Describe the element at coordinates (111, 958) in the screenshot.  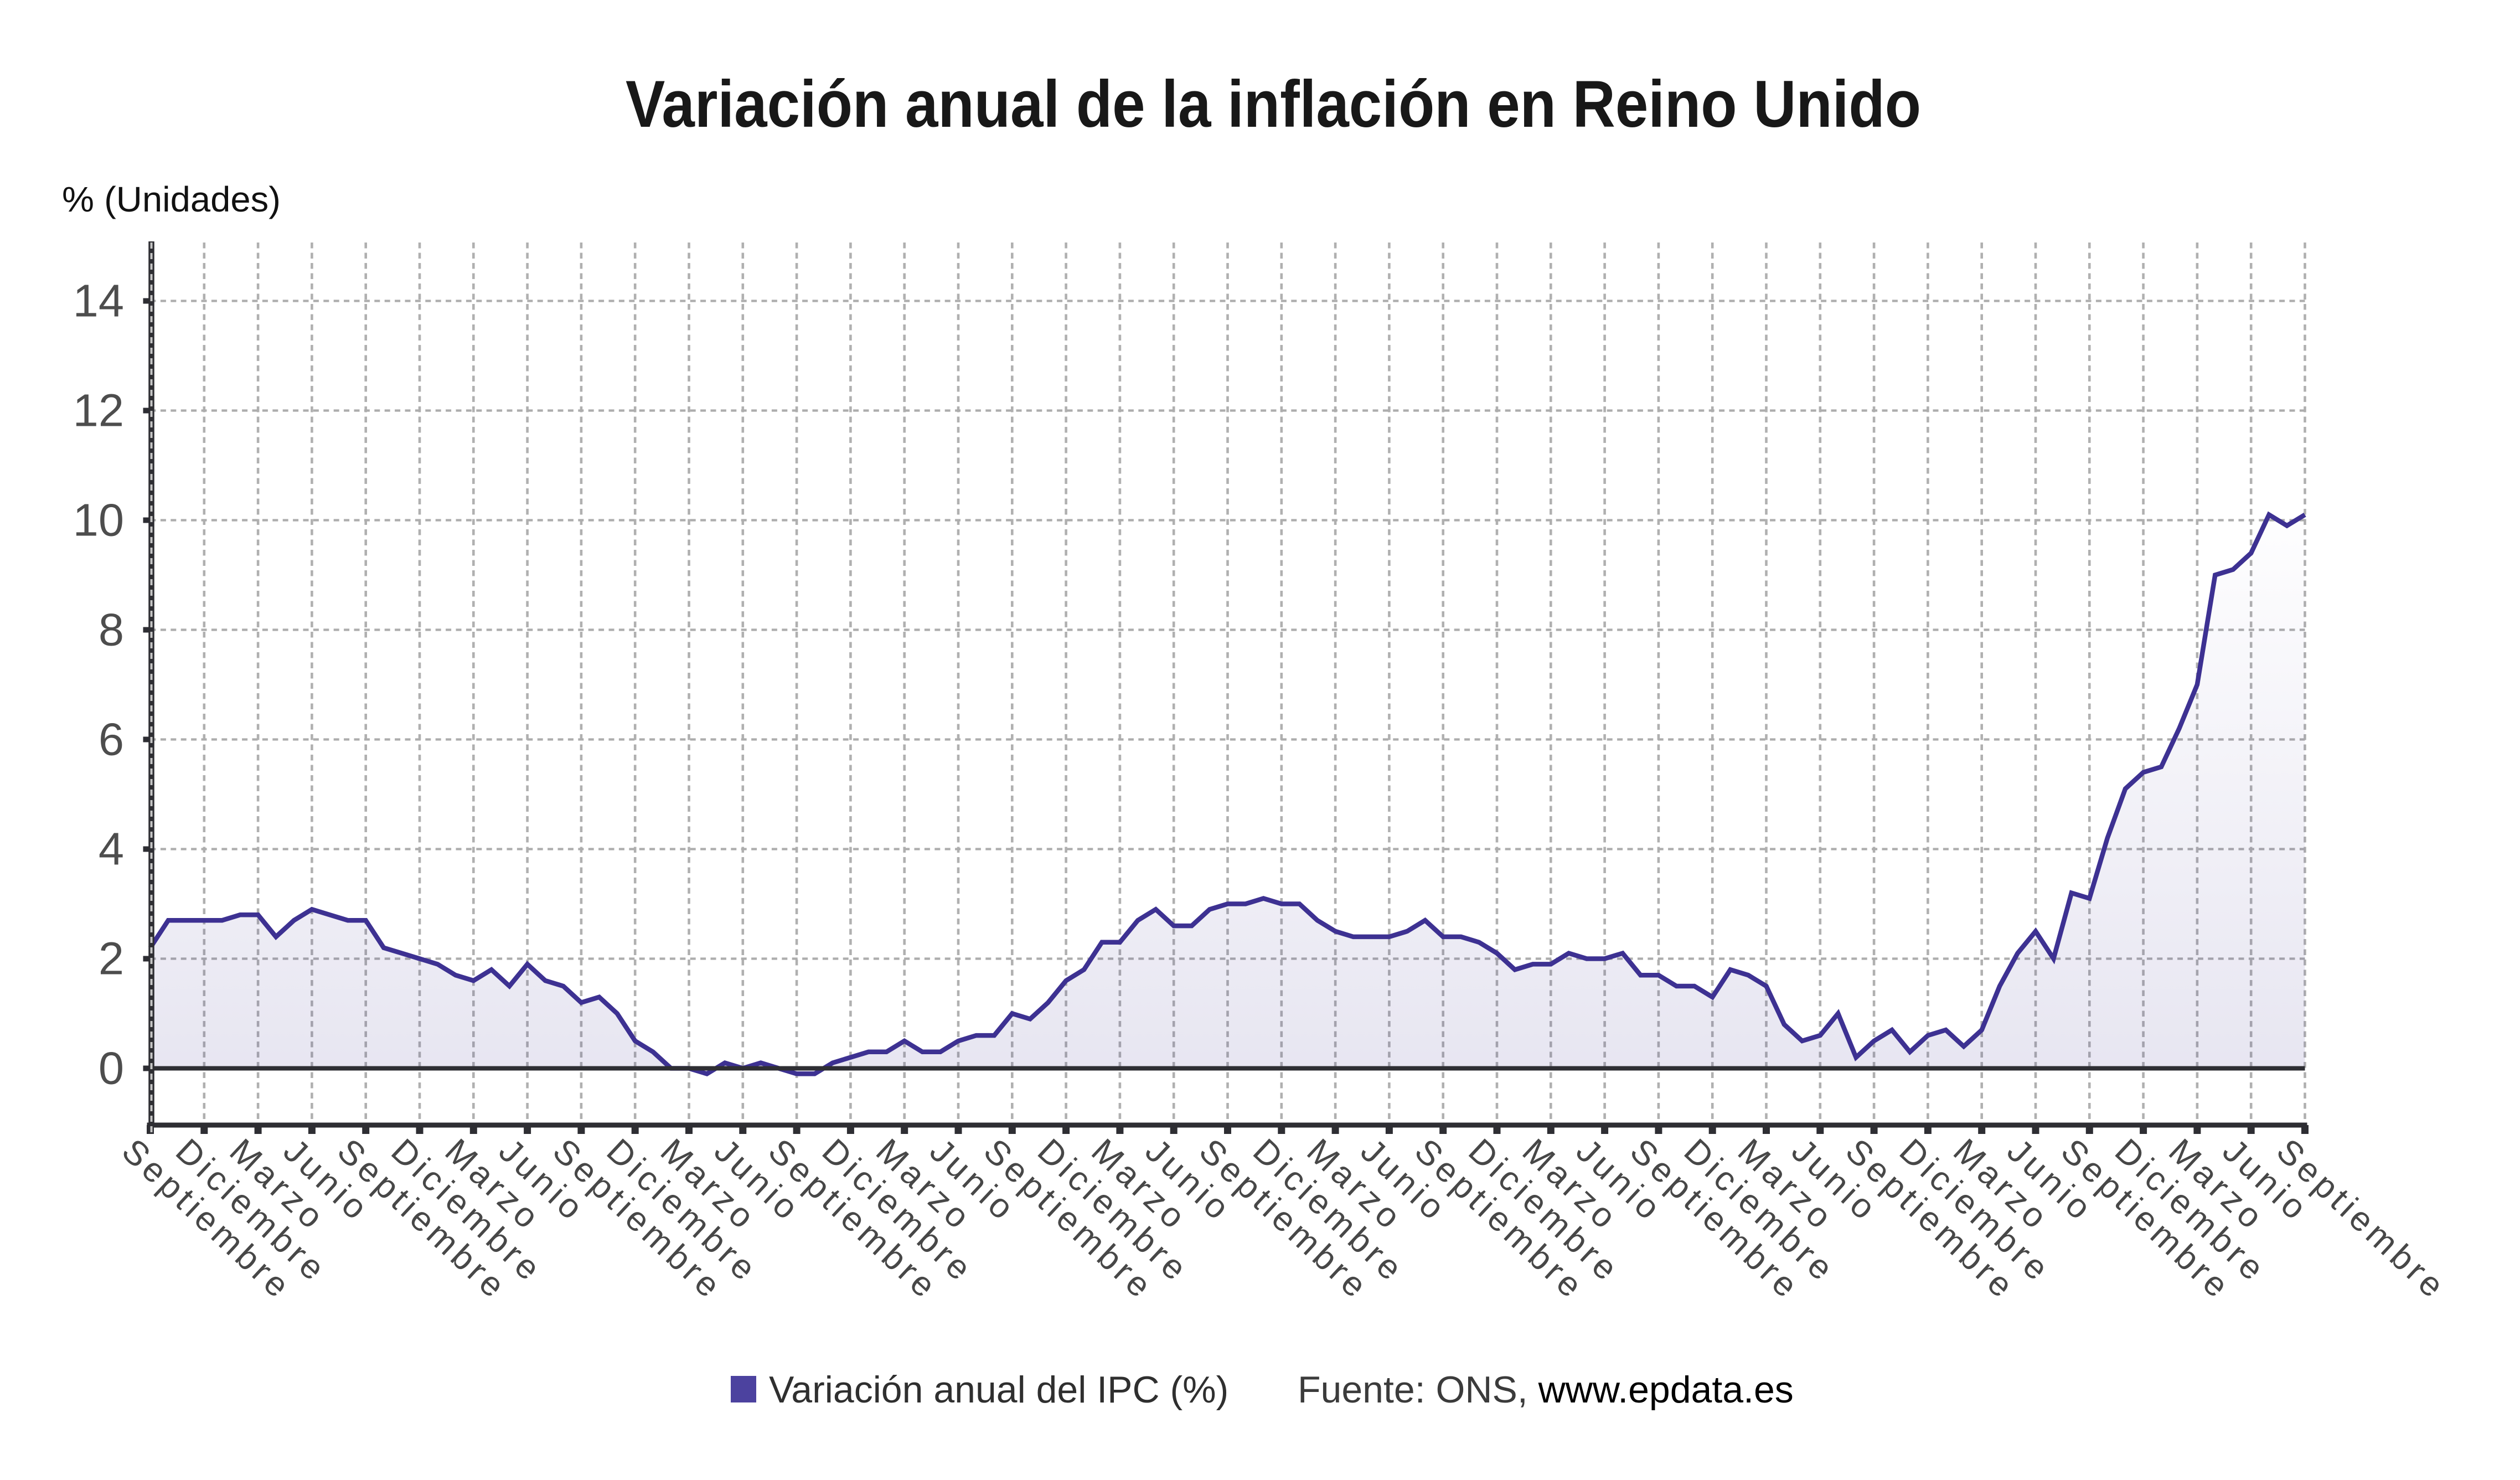
I see `svg-text: 2` at that location.